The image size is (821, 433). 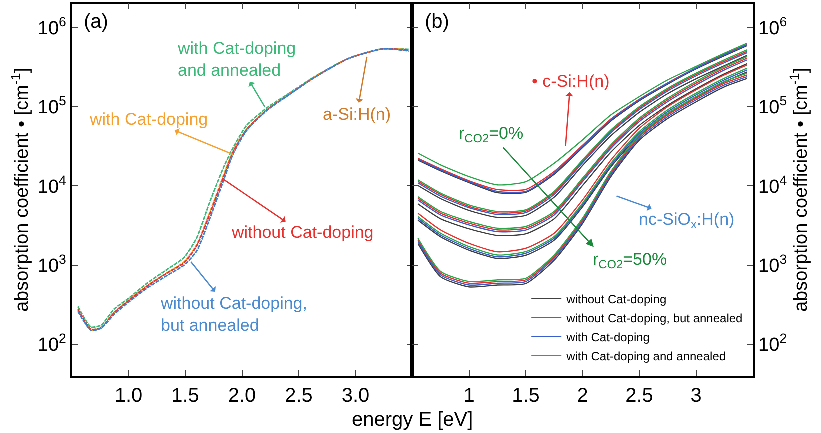 What do you see at coordinates (437, 22) in the screenshot?
I see `annotation: (b)` at bounding box center [437, 22].